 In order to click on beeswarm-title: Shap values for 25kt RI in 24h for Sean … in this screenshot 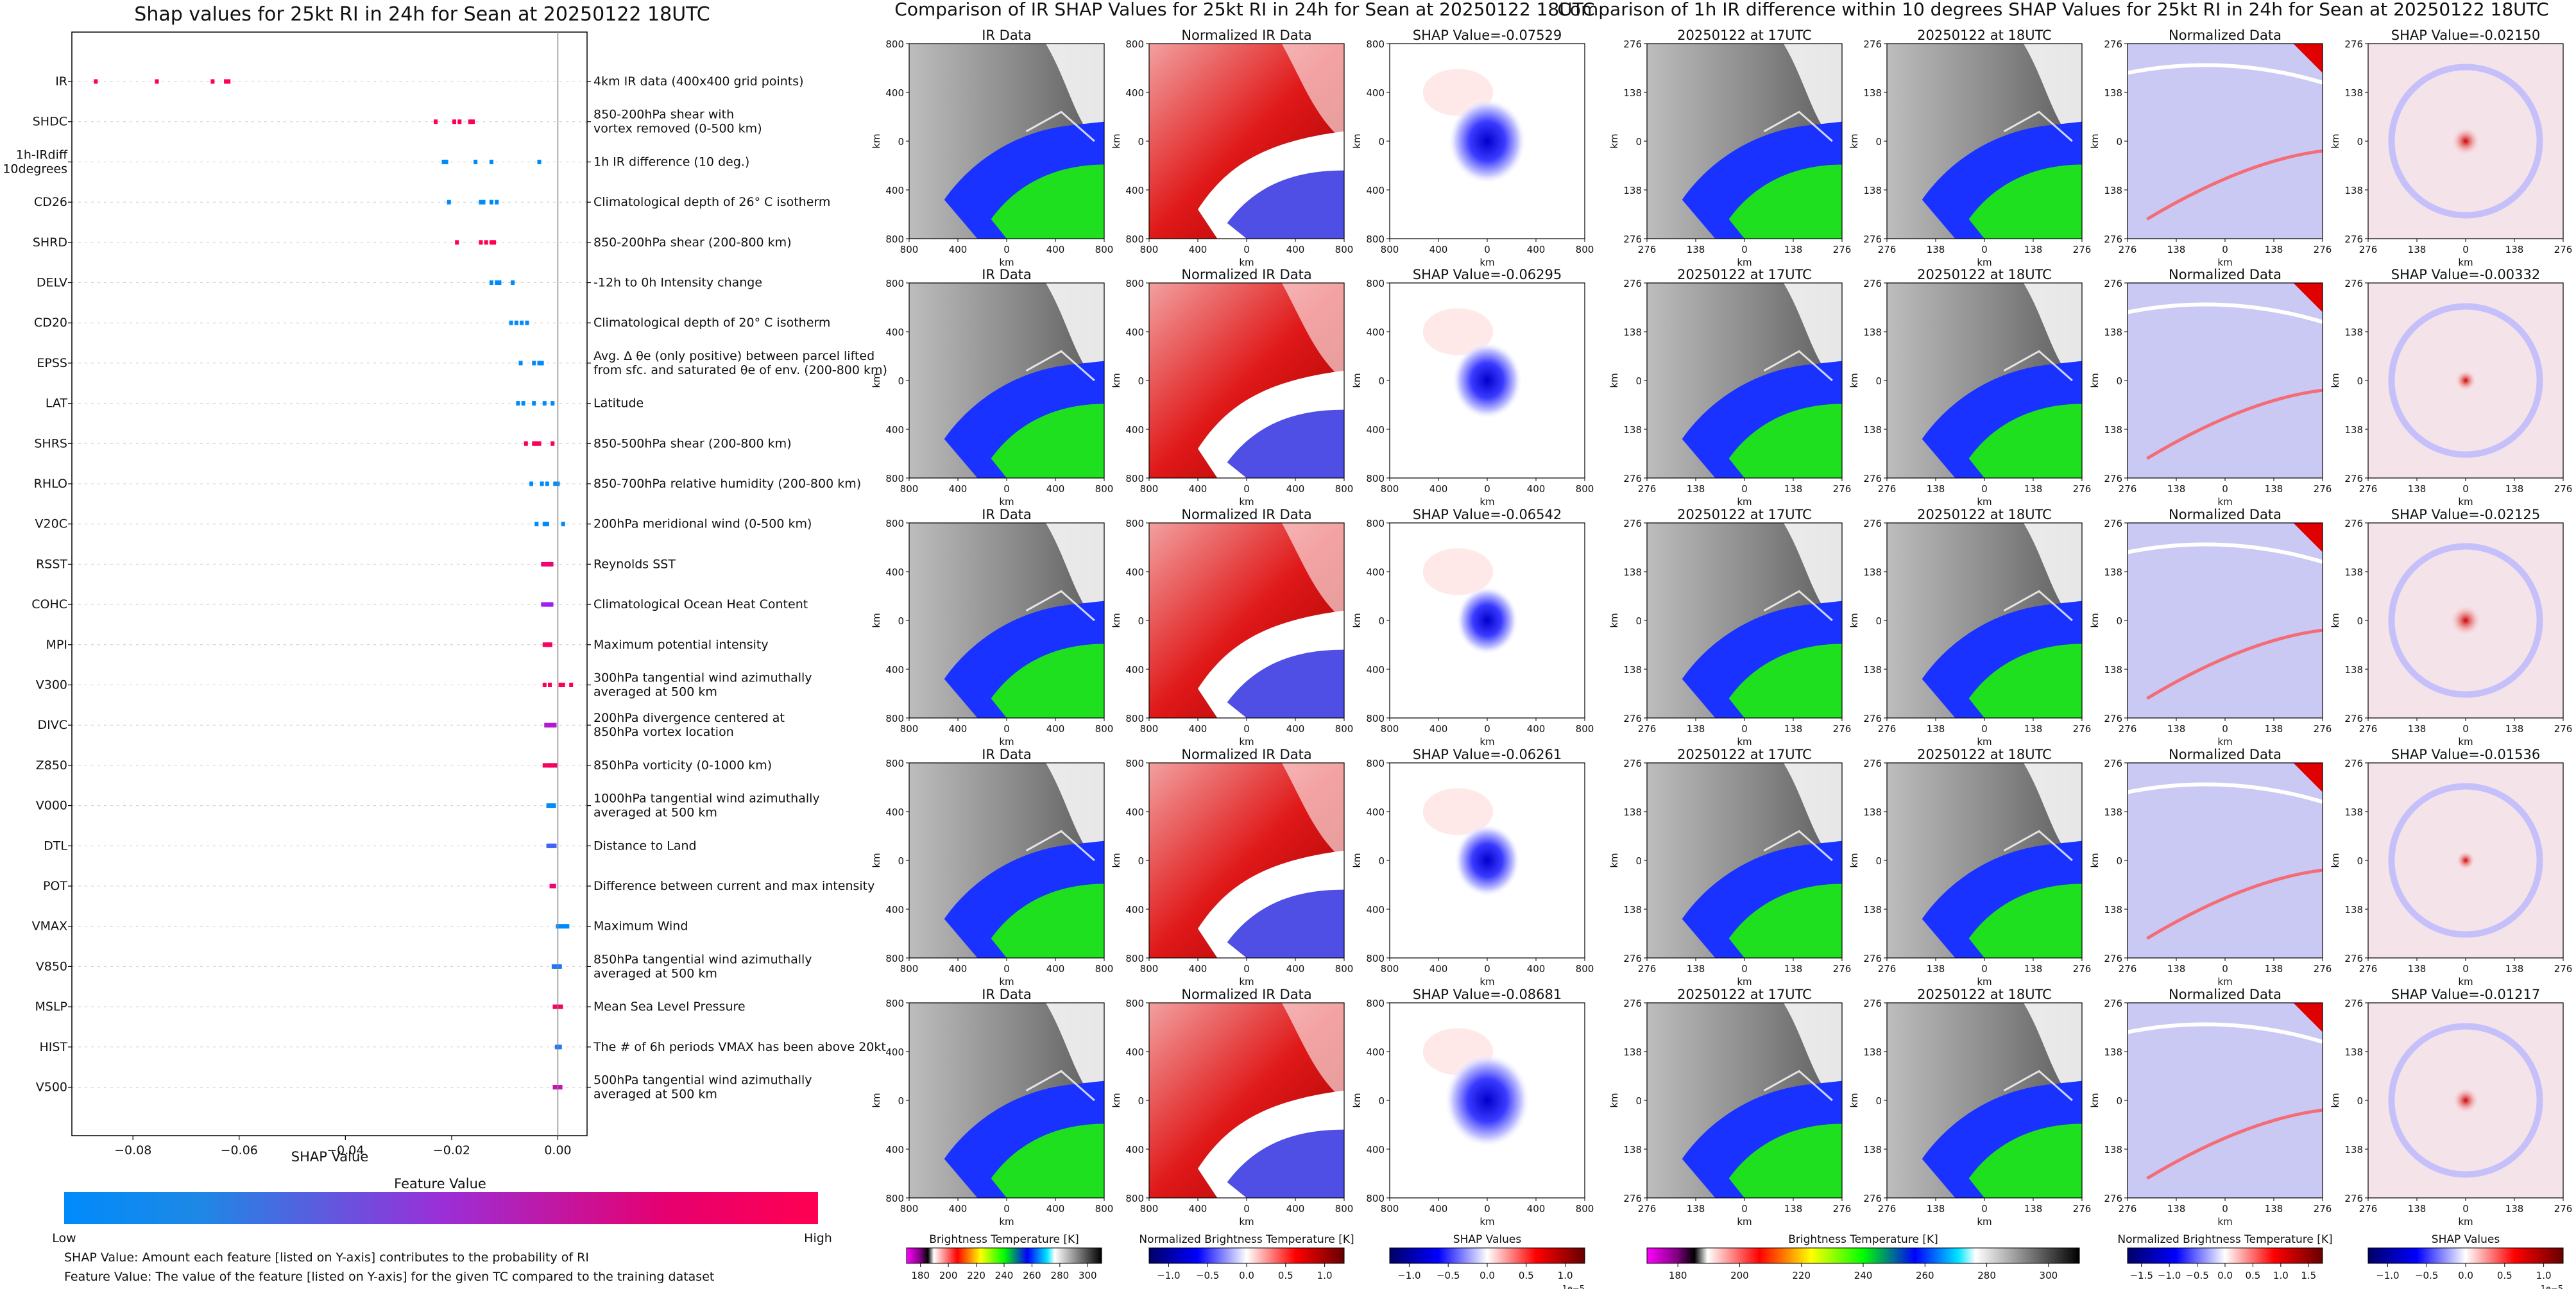, I will do `click(422, 15)`.